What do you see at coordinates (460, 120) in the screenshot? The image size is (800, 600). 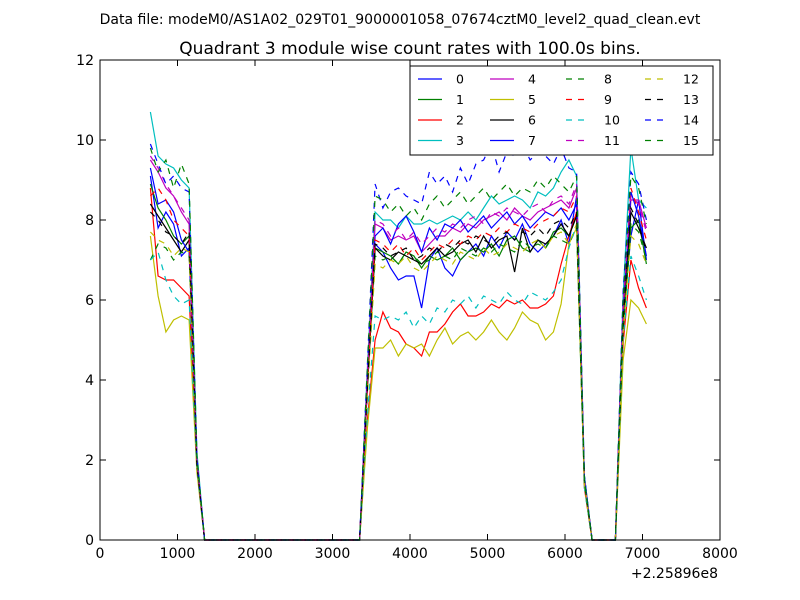 I see `legend-label-2: 2` at bounding box center [460, 120].